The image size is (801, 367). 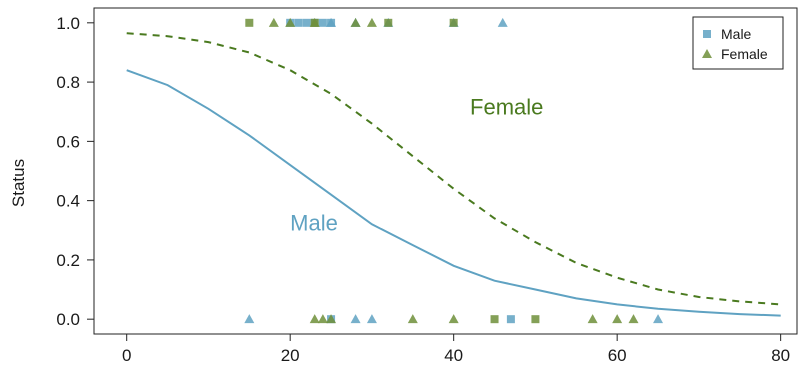 I want to click on y-tick-label: 0.2, so click(x=68, y=260).